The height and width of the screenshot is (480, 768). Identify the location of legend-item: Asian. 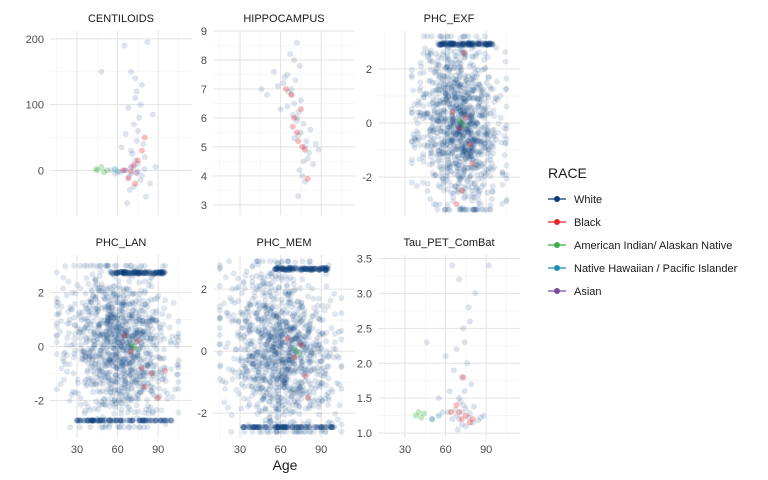
(575, 292).